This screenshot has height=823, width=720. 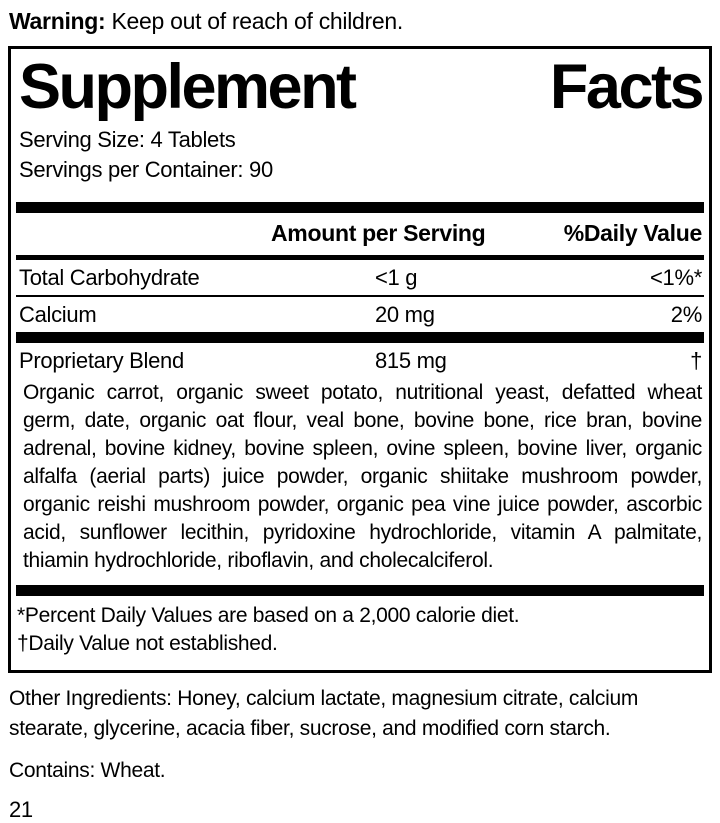 I want to click on warning-text: Warning: Keep out of reach of children., so click(x=360, y=21).